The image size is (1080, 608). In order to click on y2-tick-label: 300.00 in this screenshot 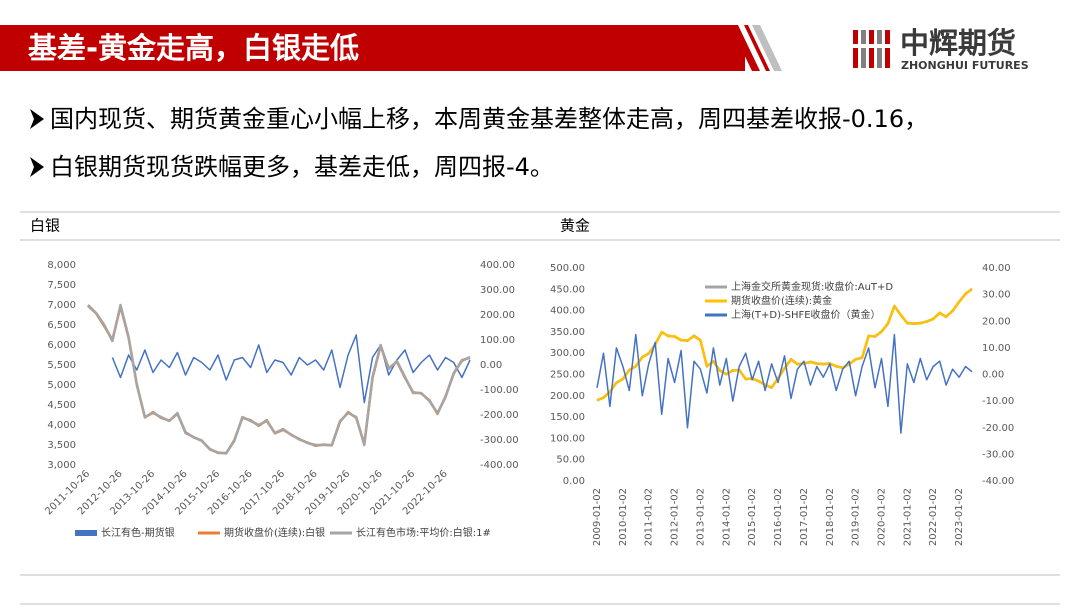, I will do `click(497, 290)`.